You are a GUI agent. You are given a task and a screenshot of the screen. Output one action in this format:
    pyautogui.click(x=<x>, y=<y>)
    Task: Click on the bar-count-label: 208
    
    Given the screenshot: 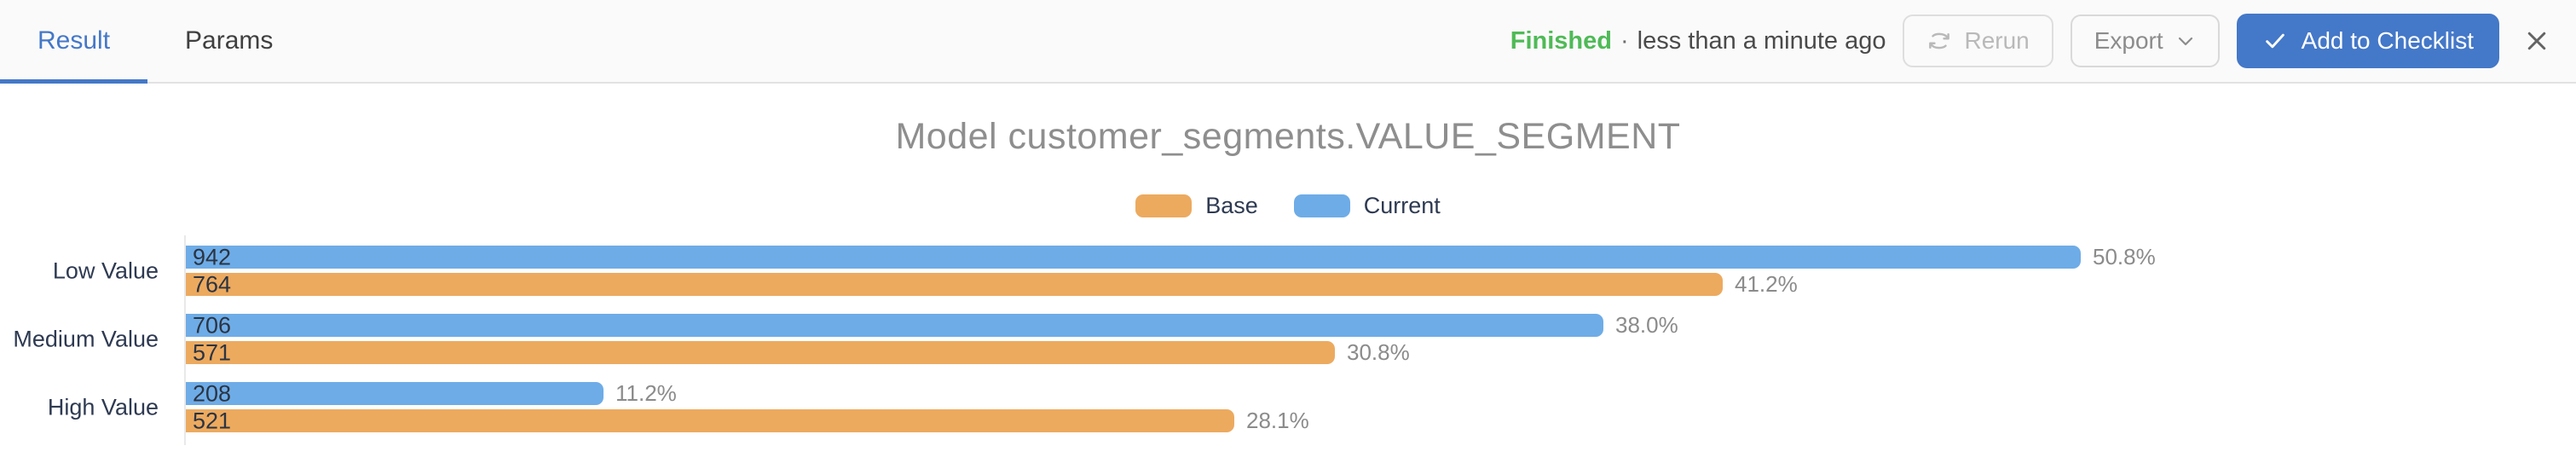 What is the action you would take?
    pyautogui.click(x=212, y=393)
    